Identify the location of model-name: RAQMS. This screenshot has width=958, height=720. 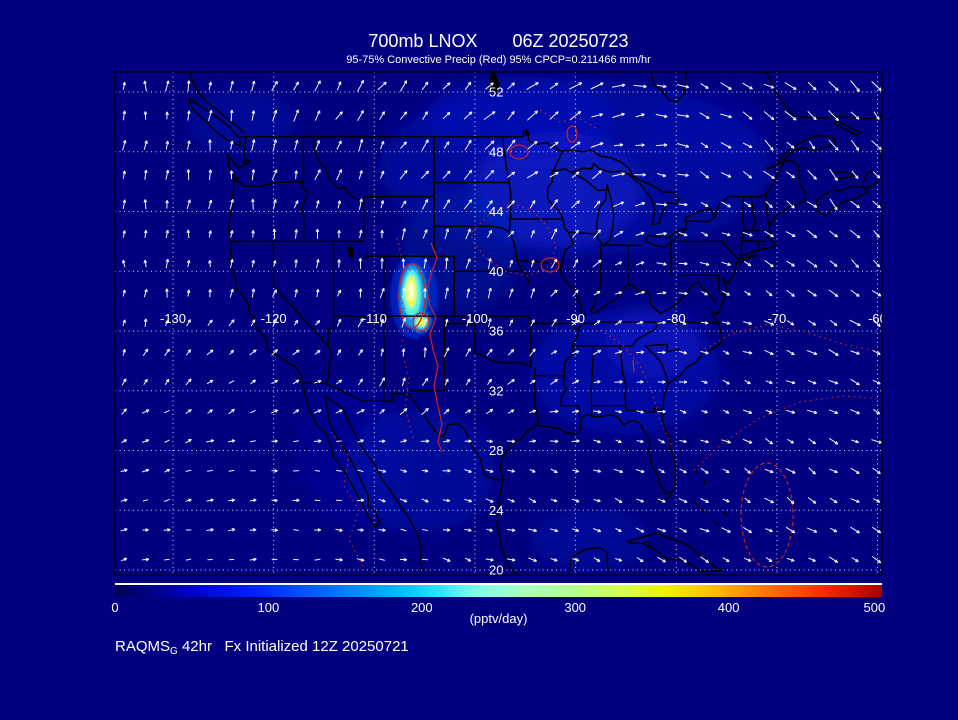
(143, 646).